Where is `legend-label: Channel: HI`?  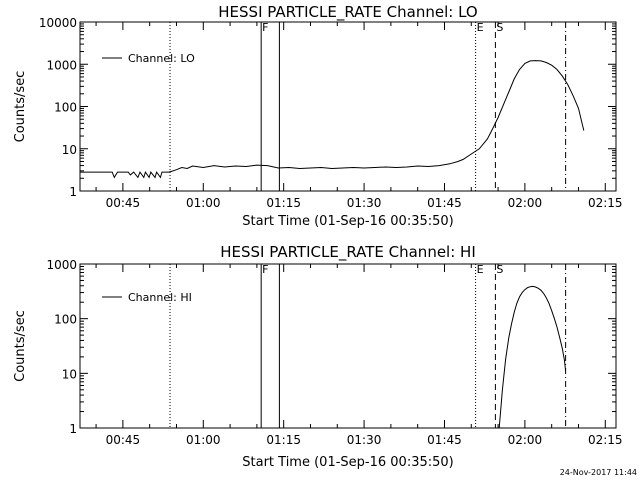 legend-label: Channel: HI is located at coordinates (160, 297).